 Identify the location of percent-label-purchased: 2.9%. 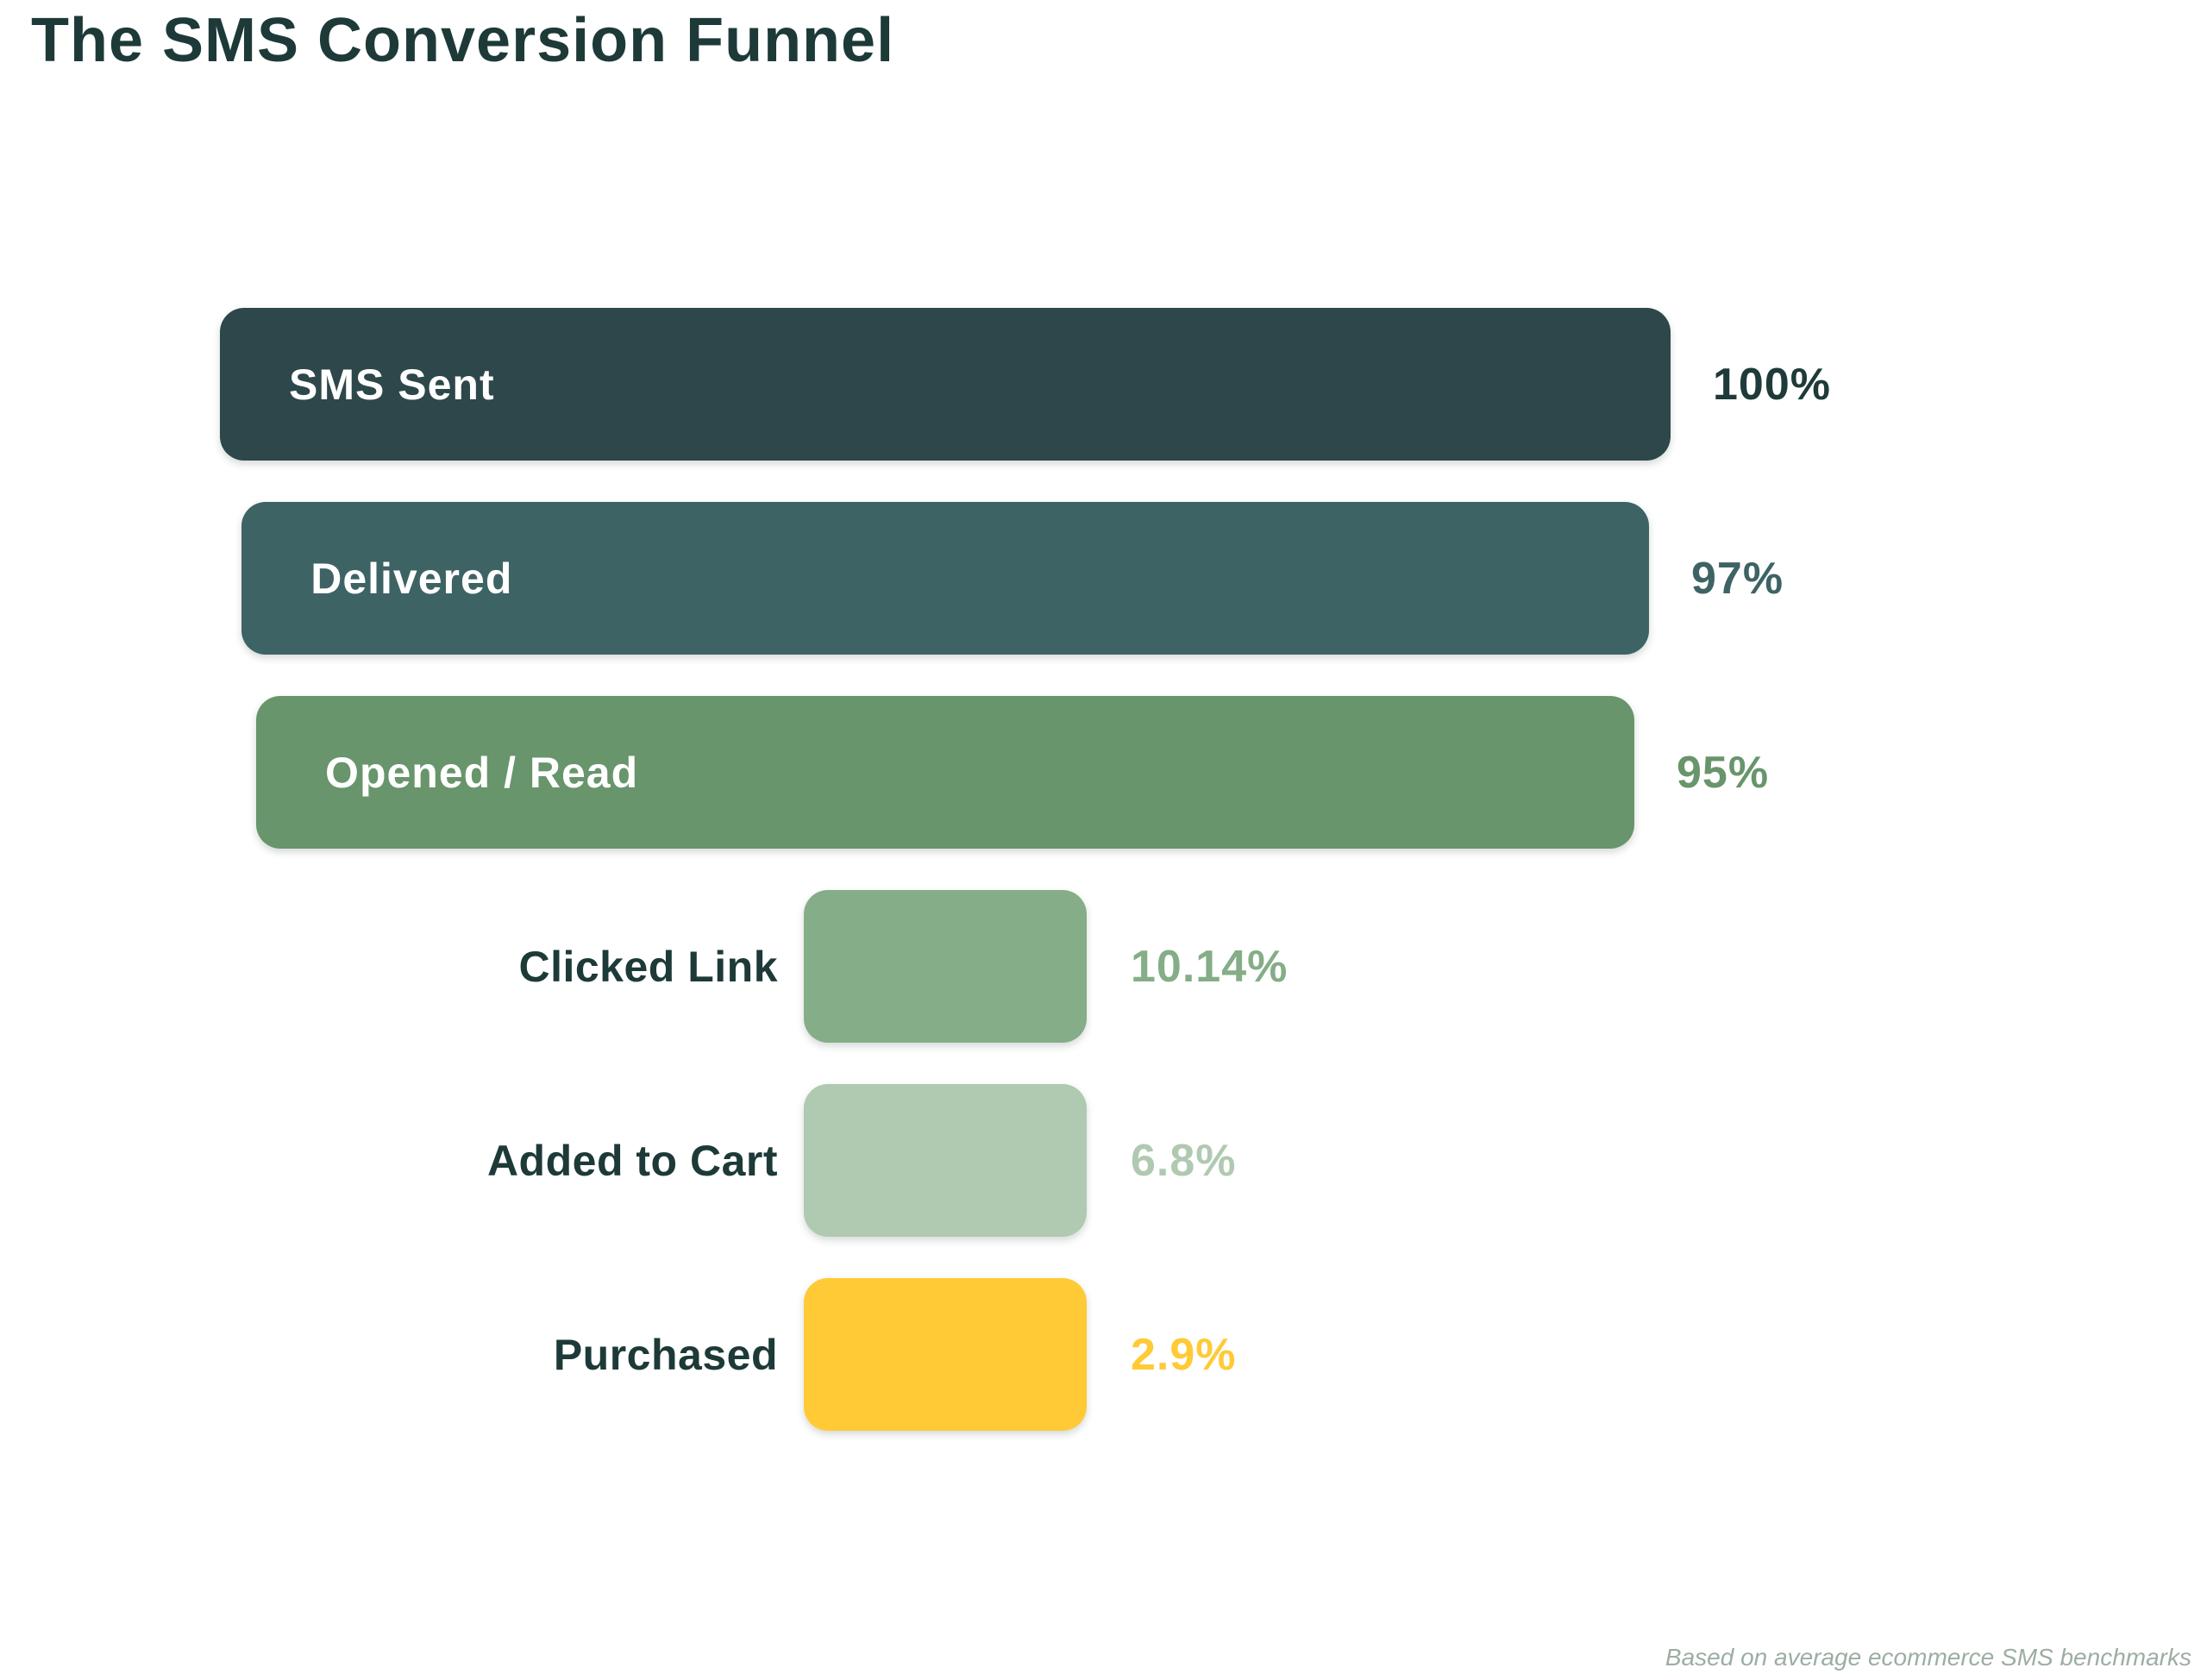
(1184, 1354).